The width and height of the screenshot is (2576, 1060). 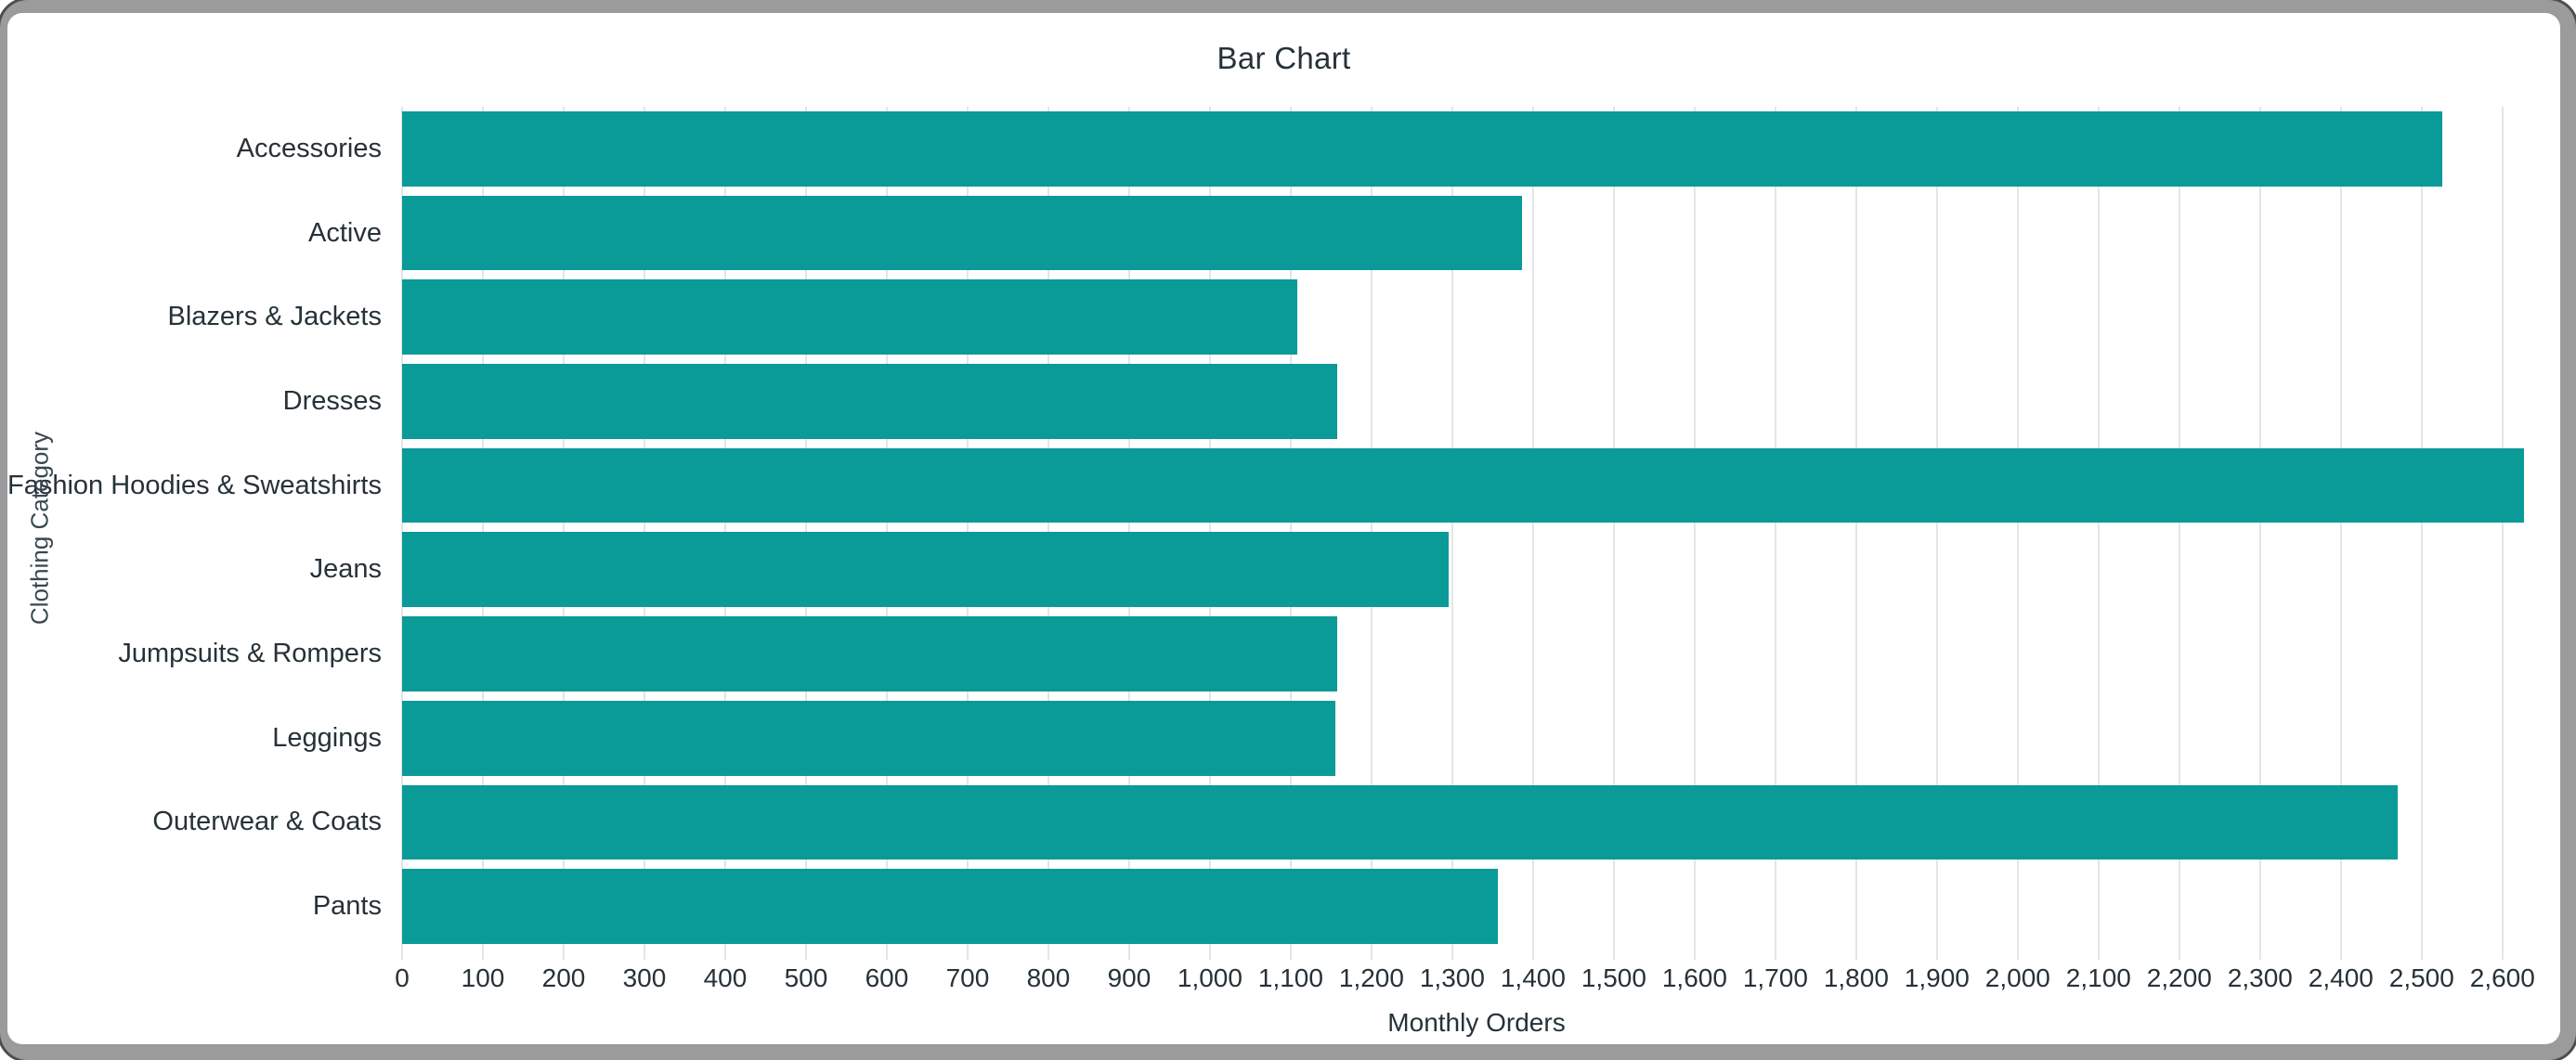 I want to click on category-label: Fashion Hoodies & Sweatshirts, so click(x=195, y=485).